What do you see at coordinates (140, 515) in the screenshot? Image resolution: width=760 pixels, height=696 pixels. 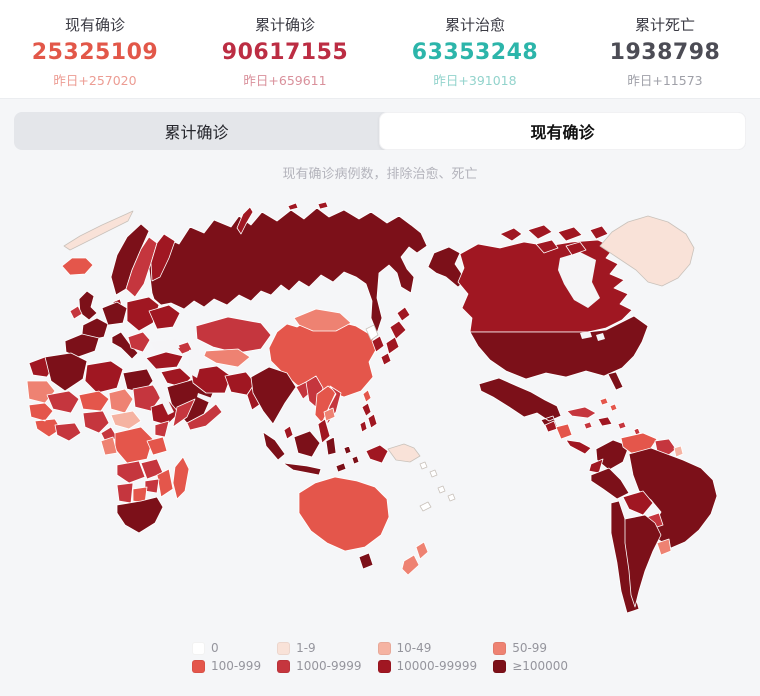 I see `country-south-africa` at bounding box center [140, 515].